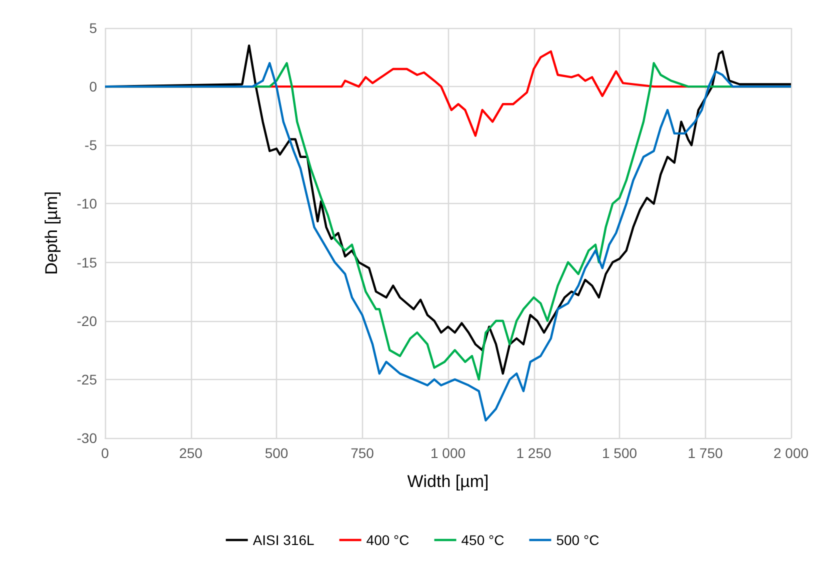  I want to click on legend-label: 400 °C, so click(388, 540).